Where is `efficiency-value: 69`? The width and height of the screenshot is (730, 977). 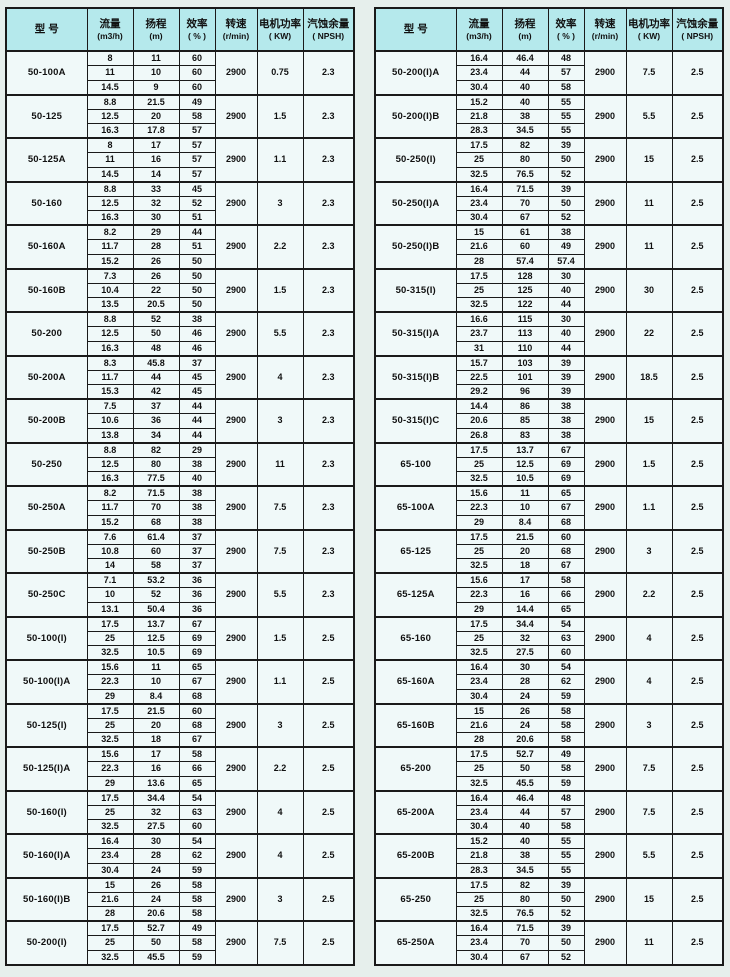
efficiency-value: 69 is located at coordinates (197, 638).